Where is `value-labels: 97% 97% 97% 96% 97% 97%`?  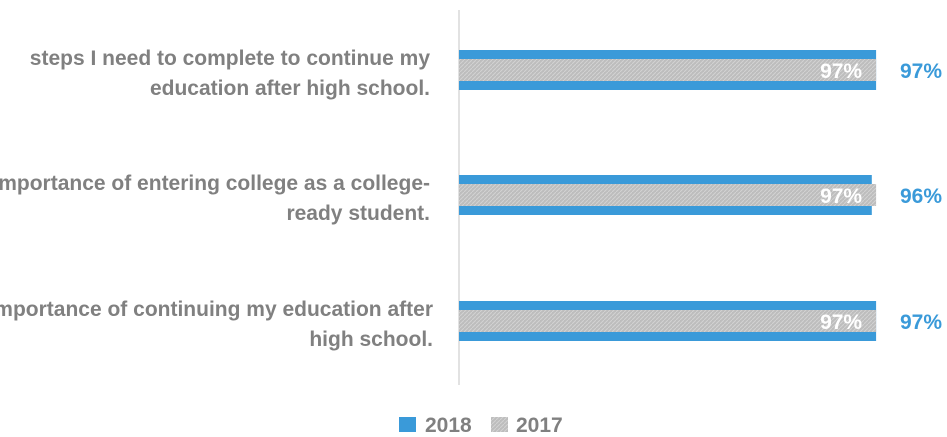 value-labels: 97% 97% 97% 96% 97% 97% is located at coordinates (881, 197).